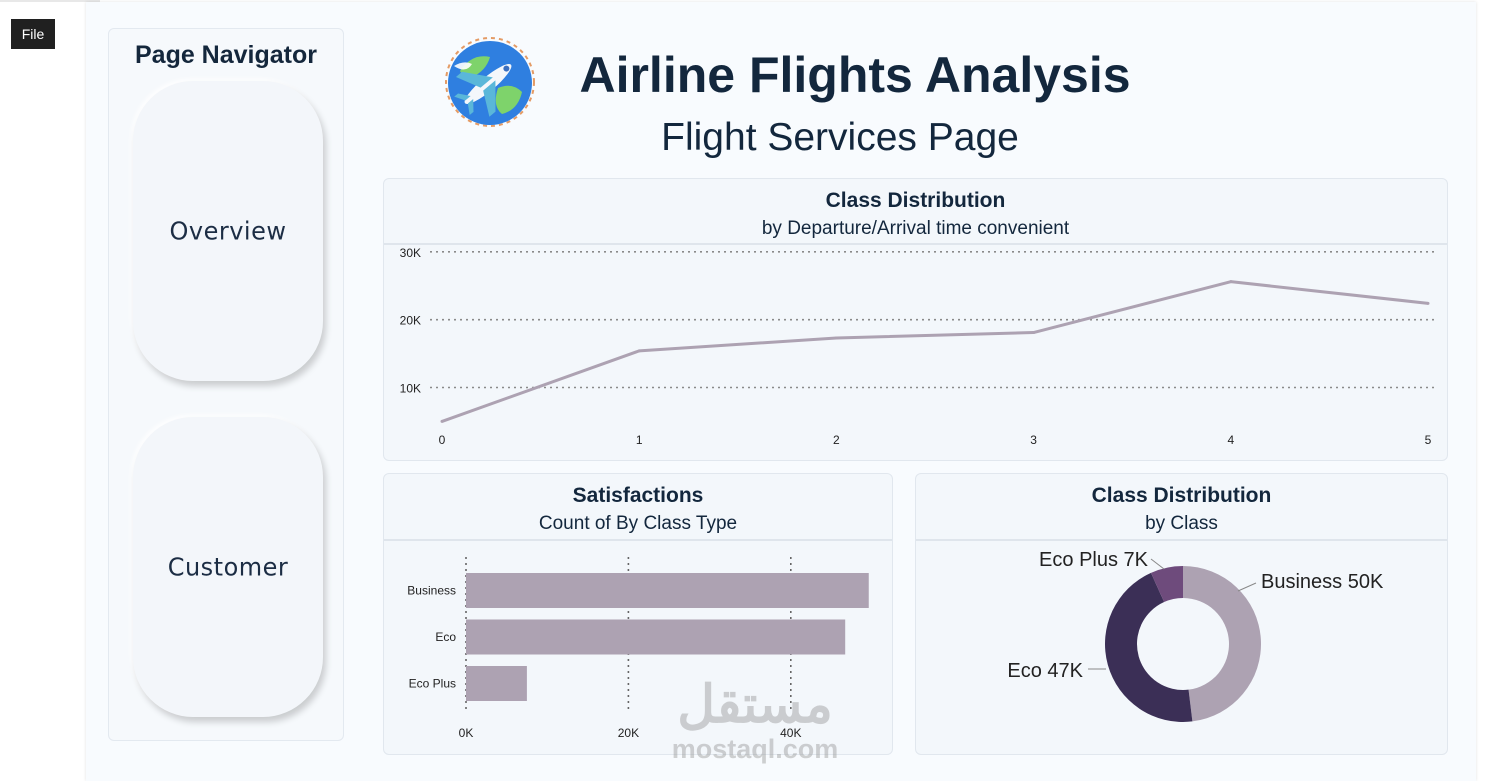 The height and width of the screenshot is (781, 1511). What do you see at coordinates (1094, 560) in the screenshot?
I see `slice-label: Eco Plus 7K` at bounding box center [1094, 560].